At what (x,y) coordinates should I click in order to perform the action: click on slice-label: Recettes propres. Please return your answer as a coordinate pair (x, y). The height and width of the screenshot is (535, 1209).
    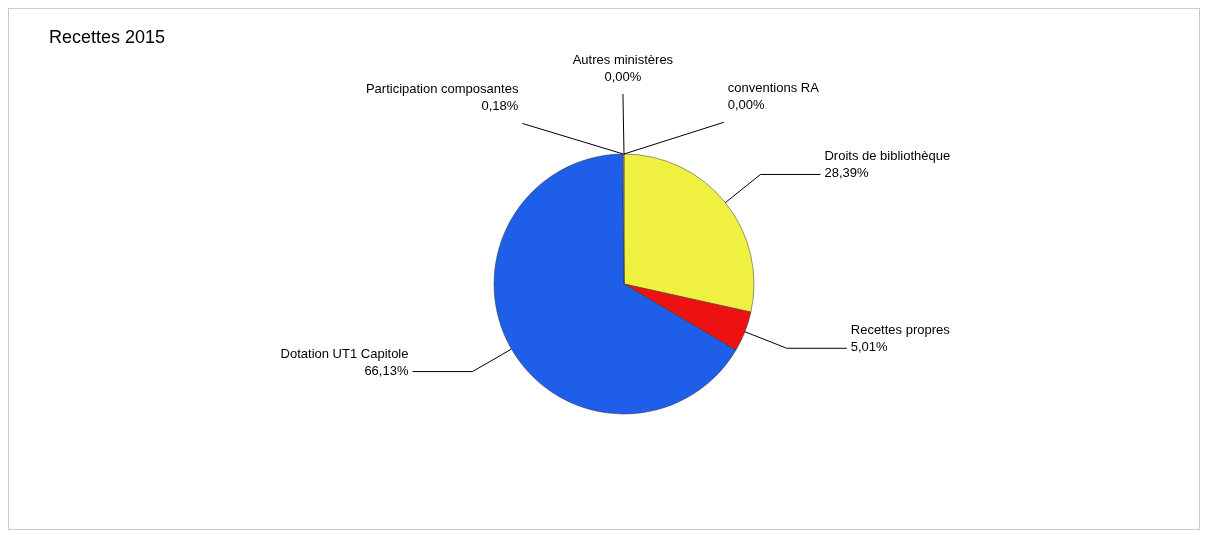
    Looking at the image, I should click on (900, 330).